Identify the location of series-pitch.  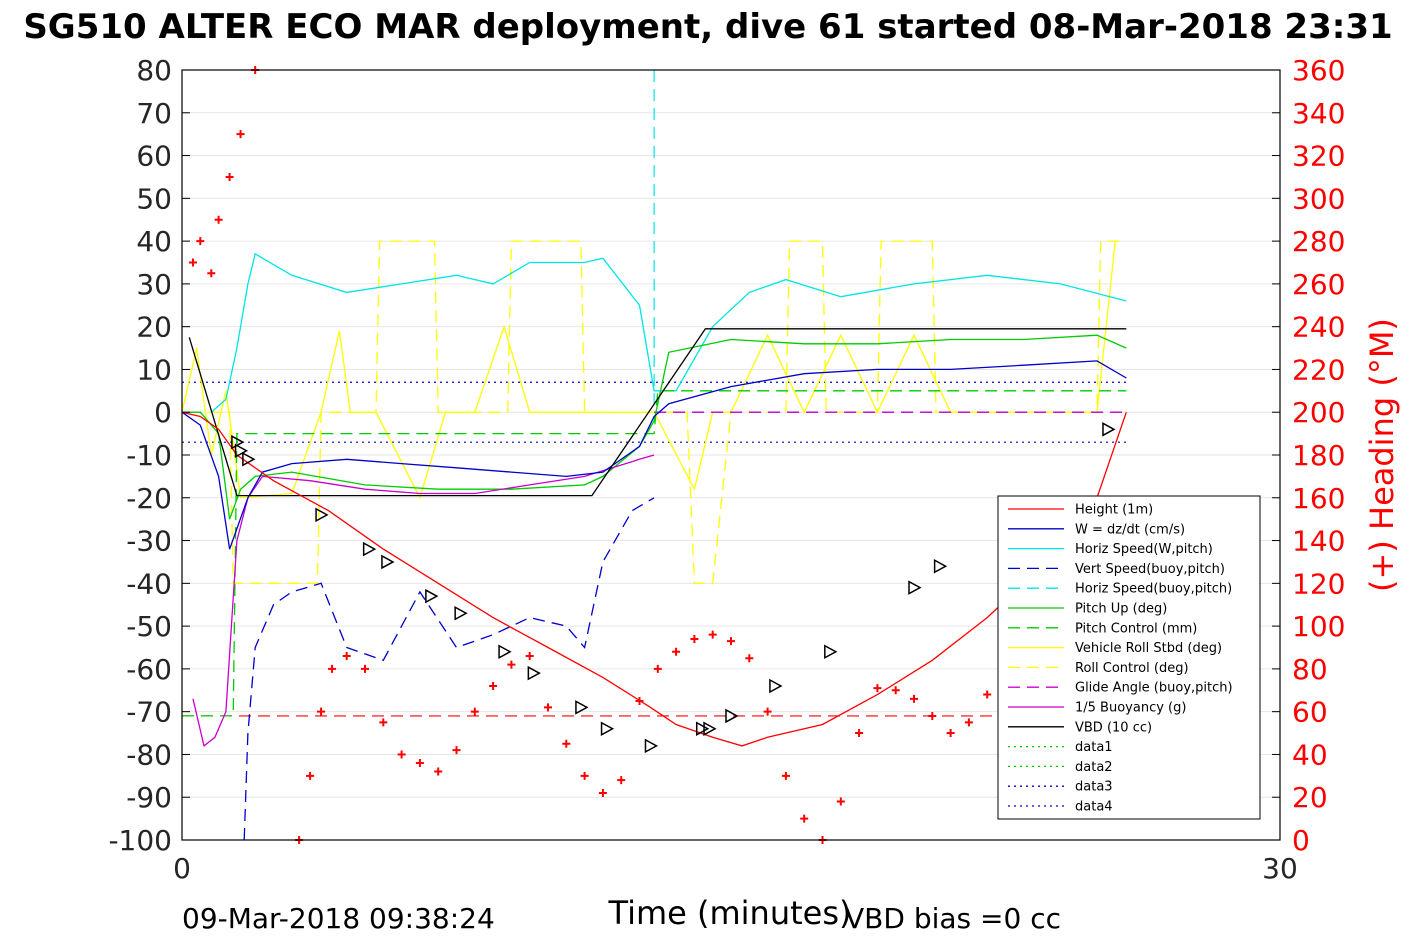
(654, 427).